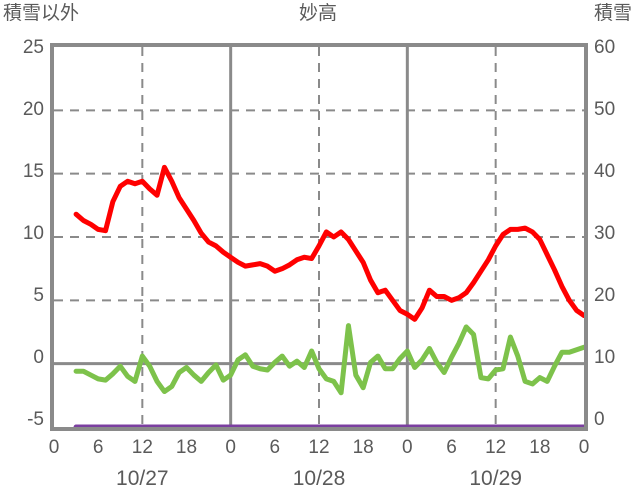 The image size is (636, 501). What do you see at coordinates (38, 295) in the screenshot?
I see `left-tick-label: 5` at bounding box center [38, 295].